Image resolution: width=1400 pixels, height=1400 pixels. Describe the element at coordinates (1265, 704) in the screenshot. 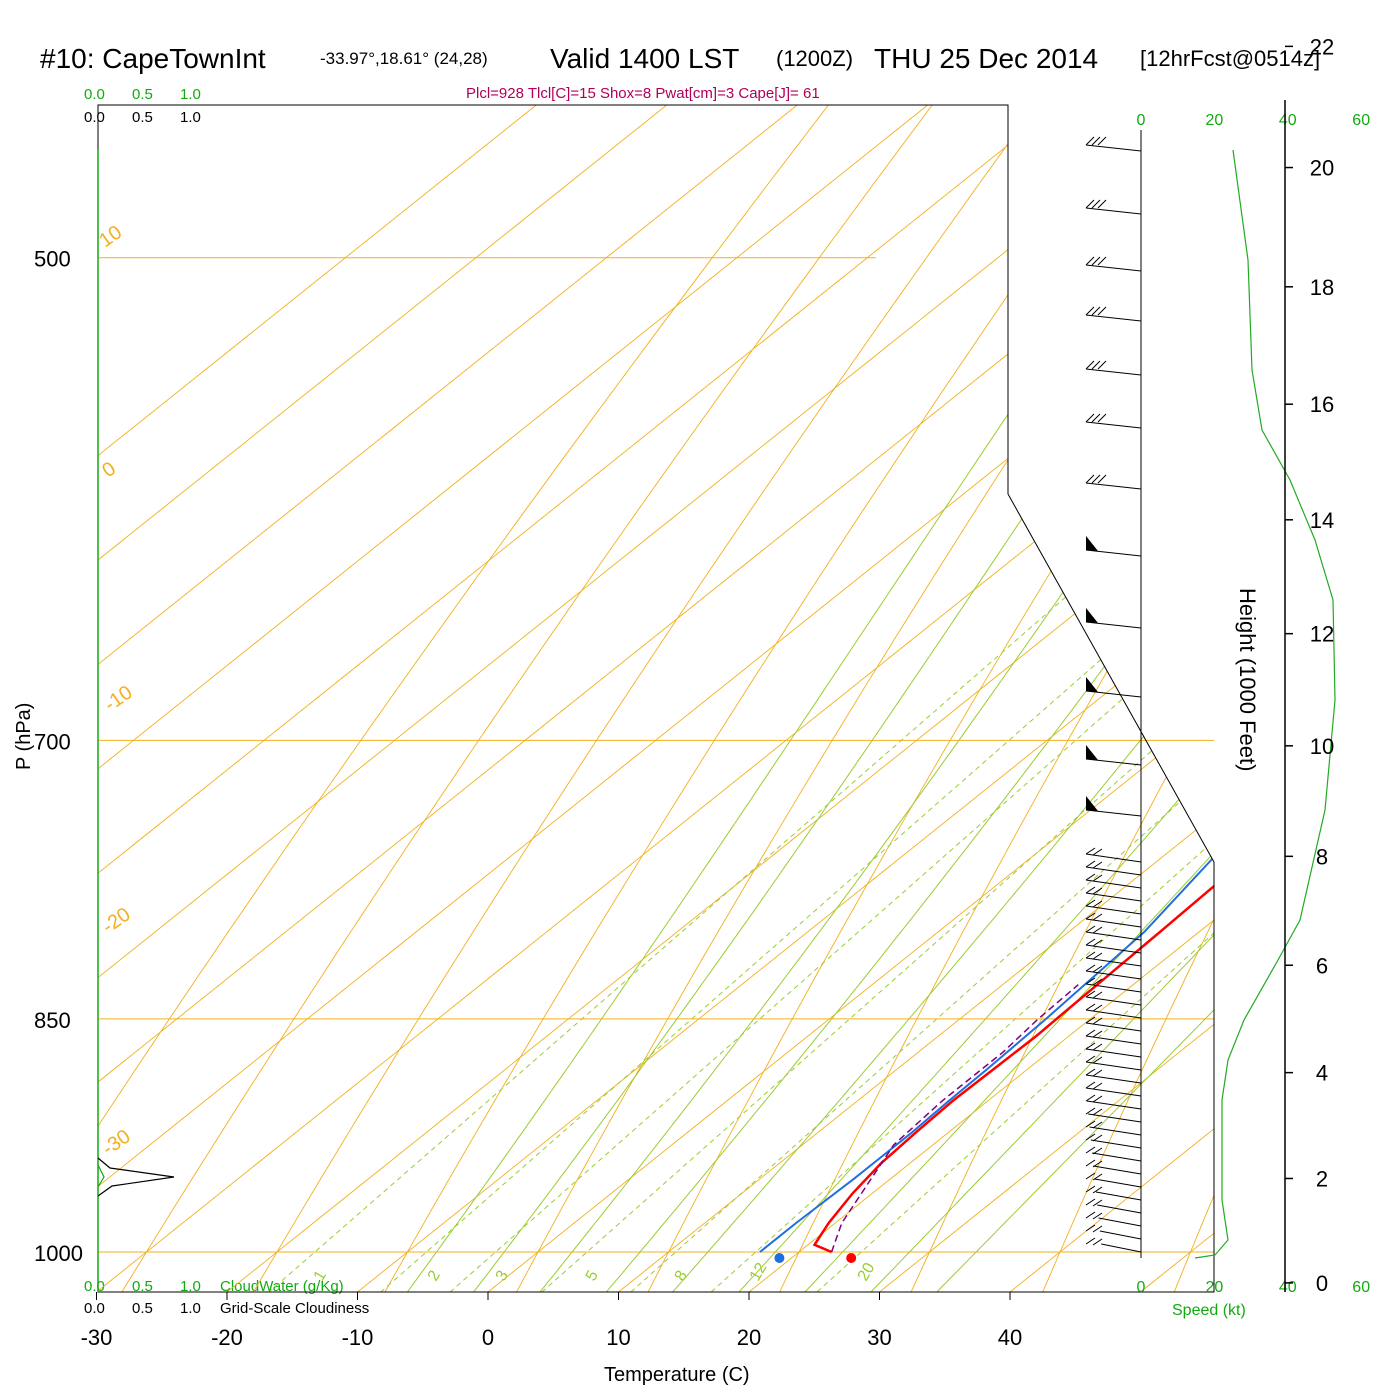

I see `wind-speed-line` at that location.